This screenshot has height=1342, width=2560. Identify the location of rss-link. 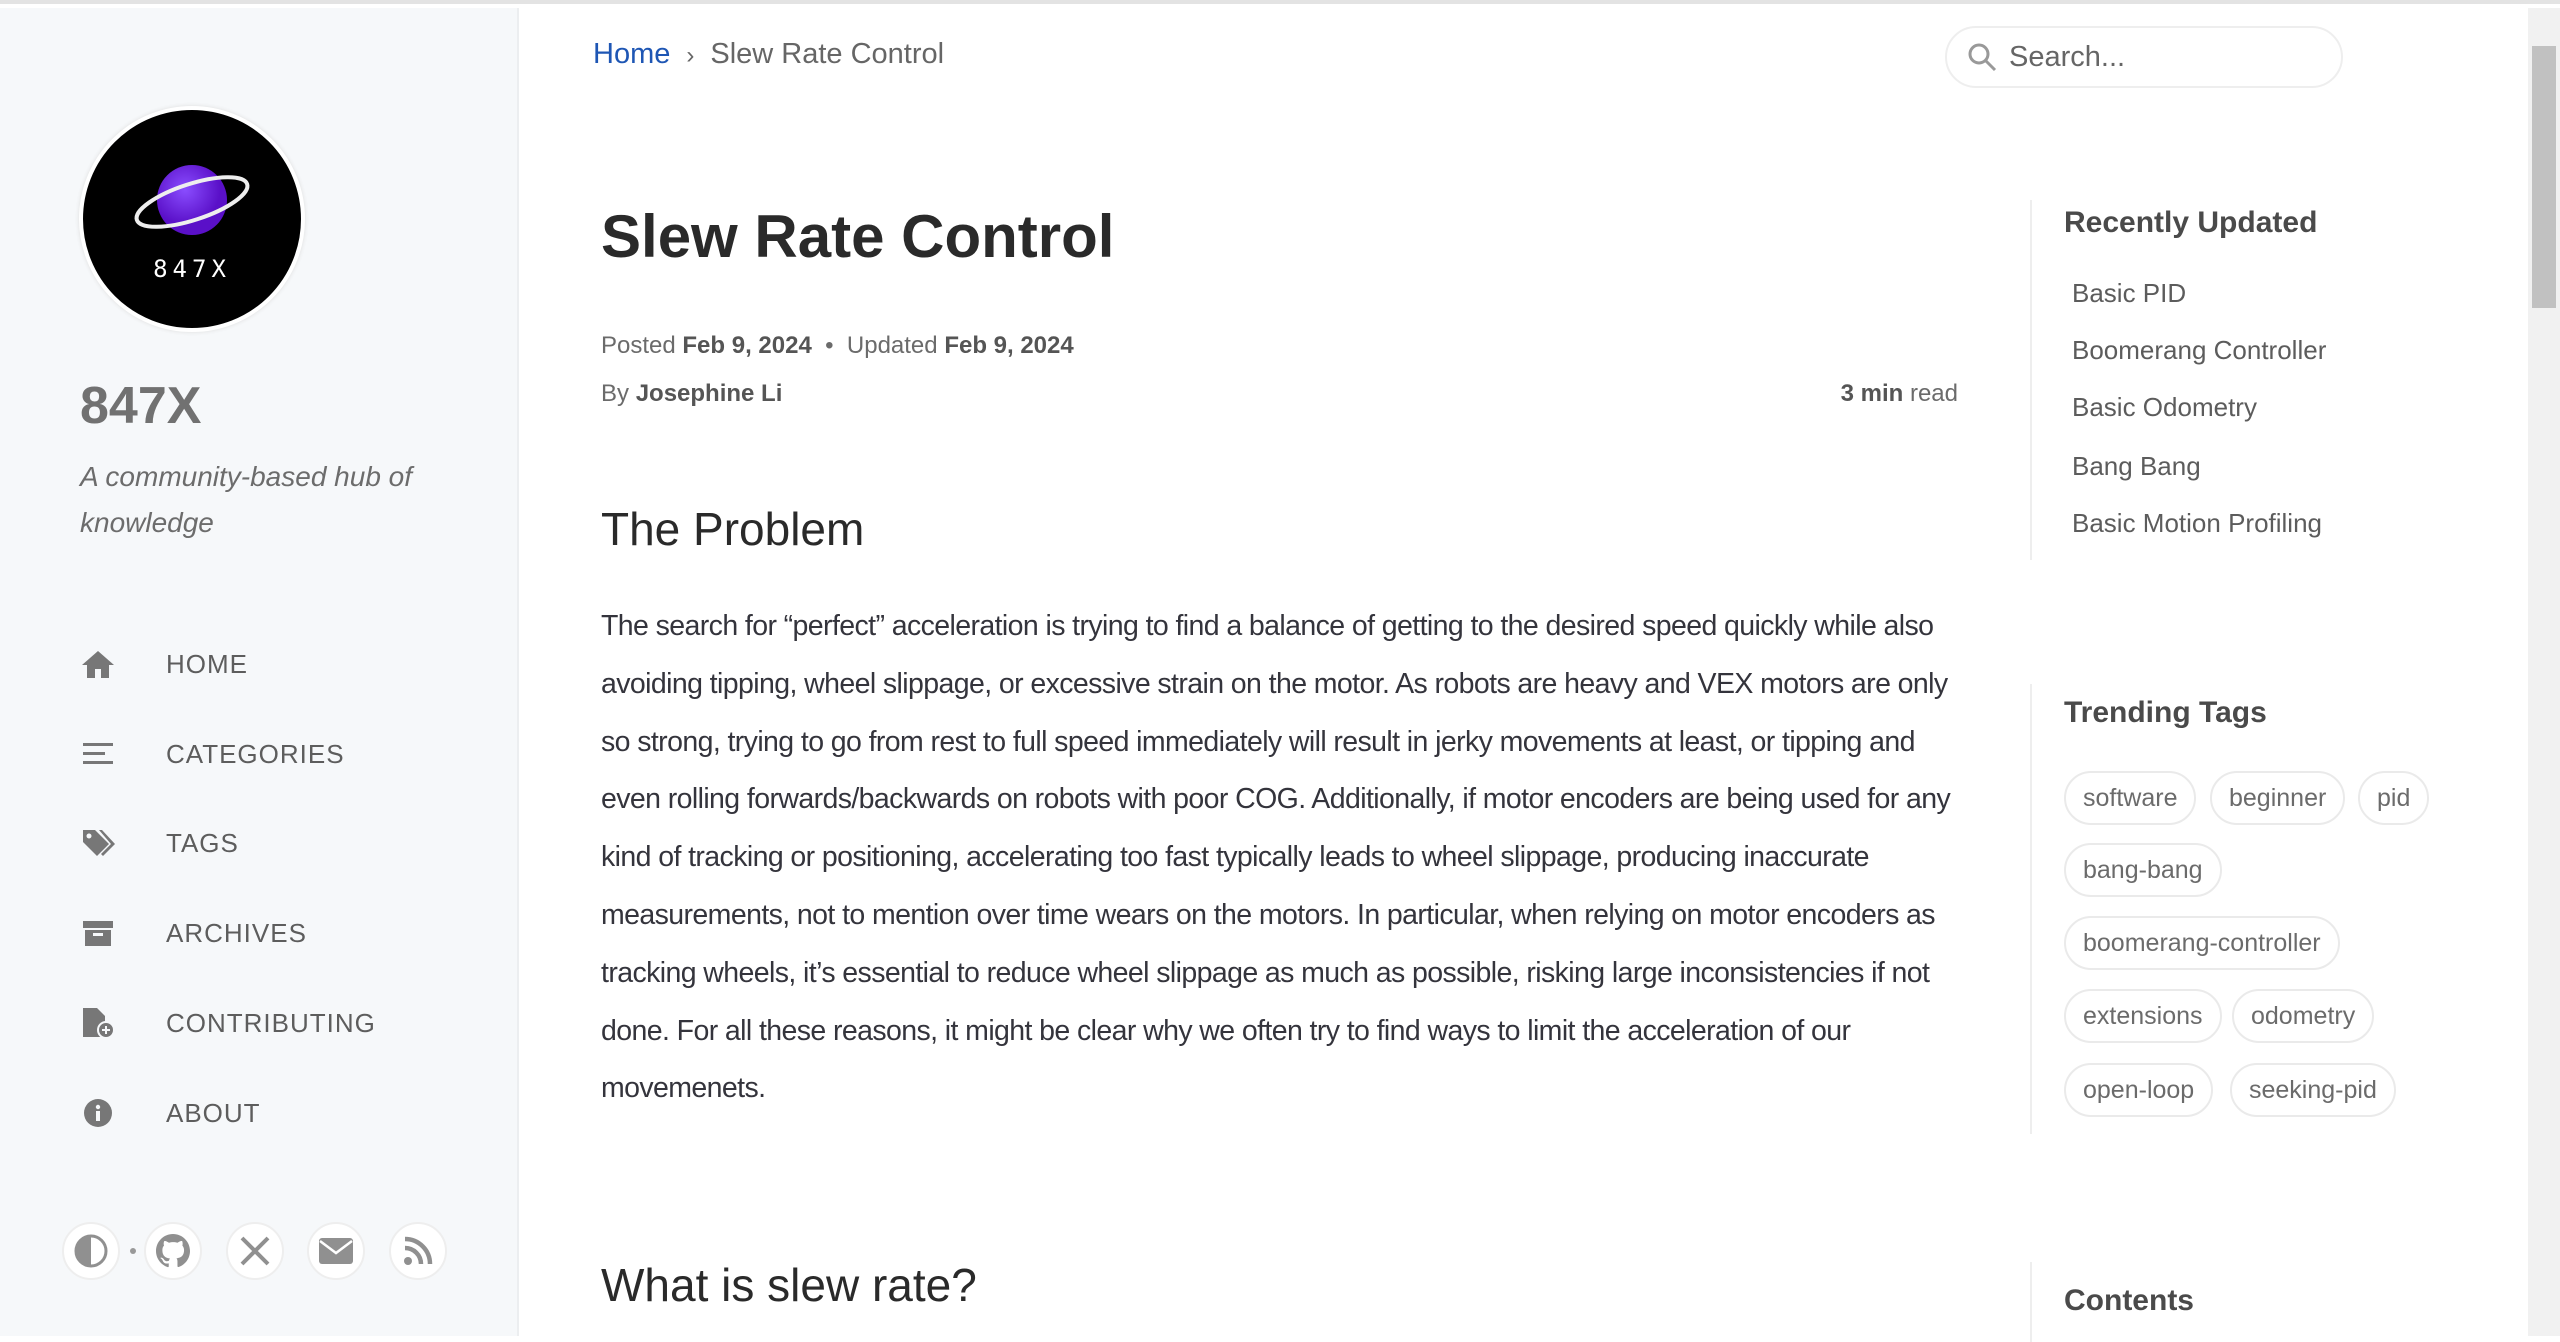
(418, 1251).